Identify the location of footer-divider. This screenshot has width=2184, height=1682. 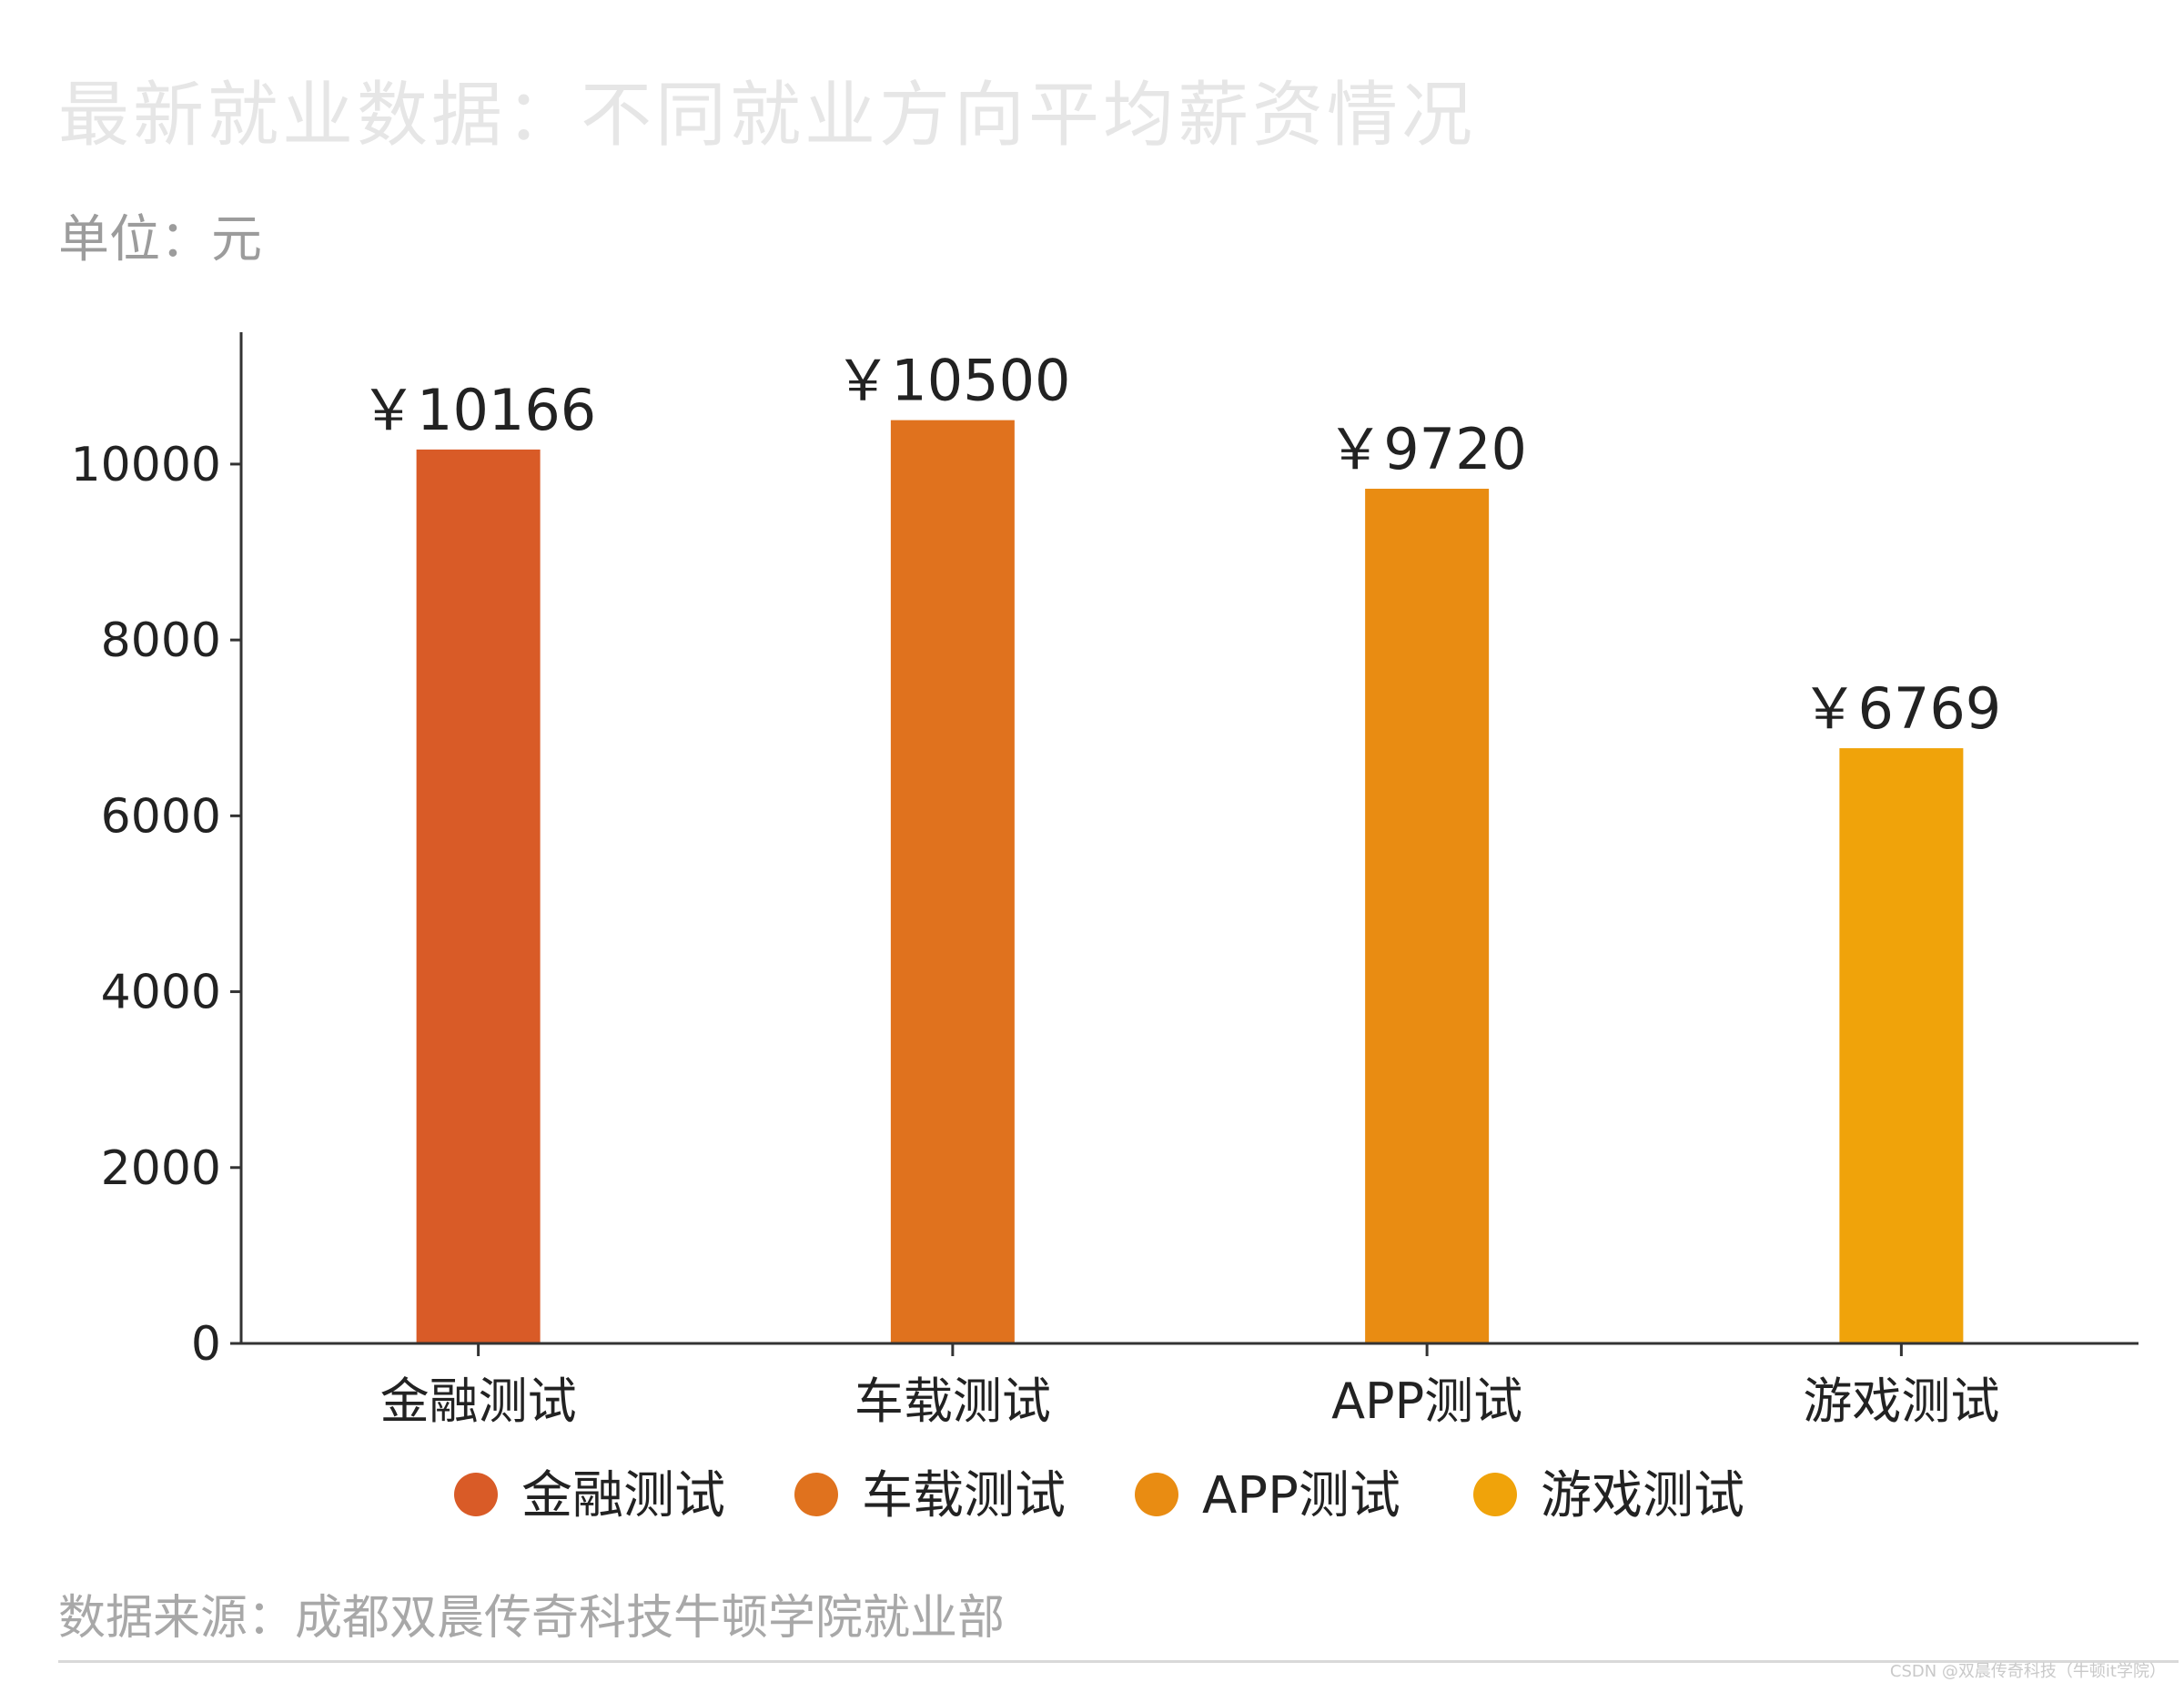
(1118, 1662).